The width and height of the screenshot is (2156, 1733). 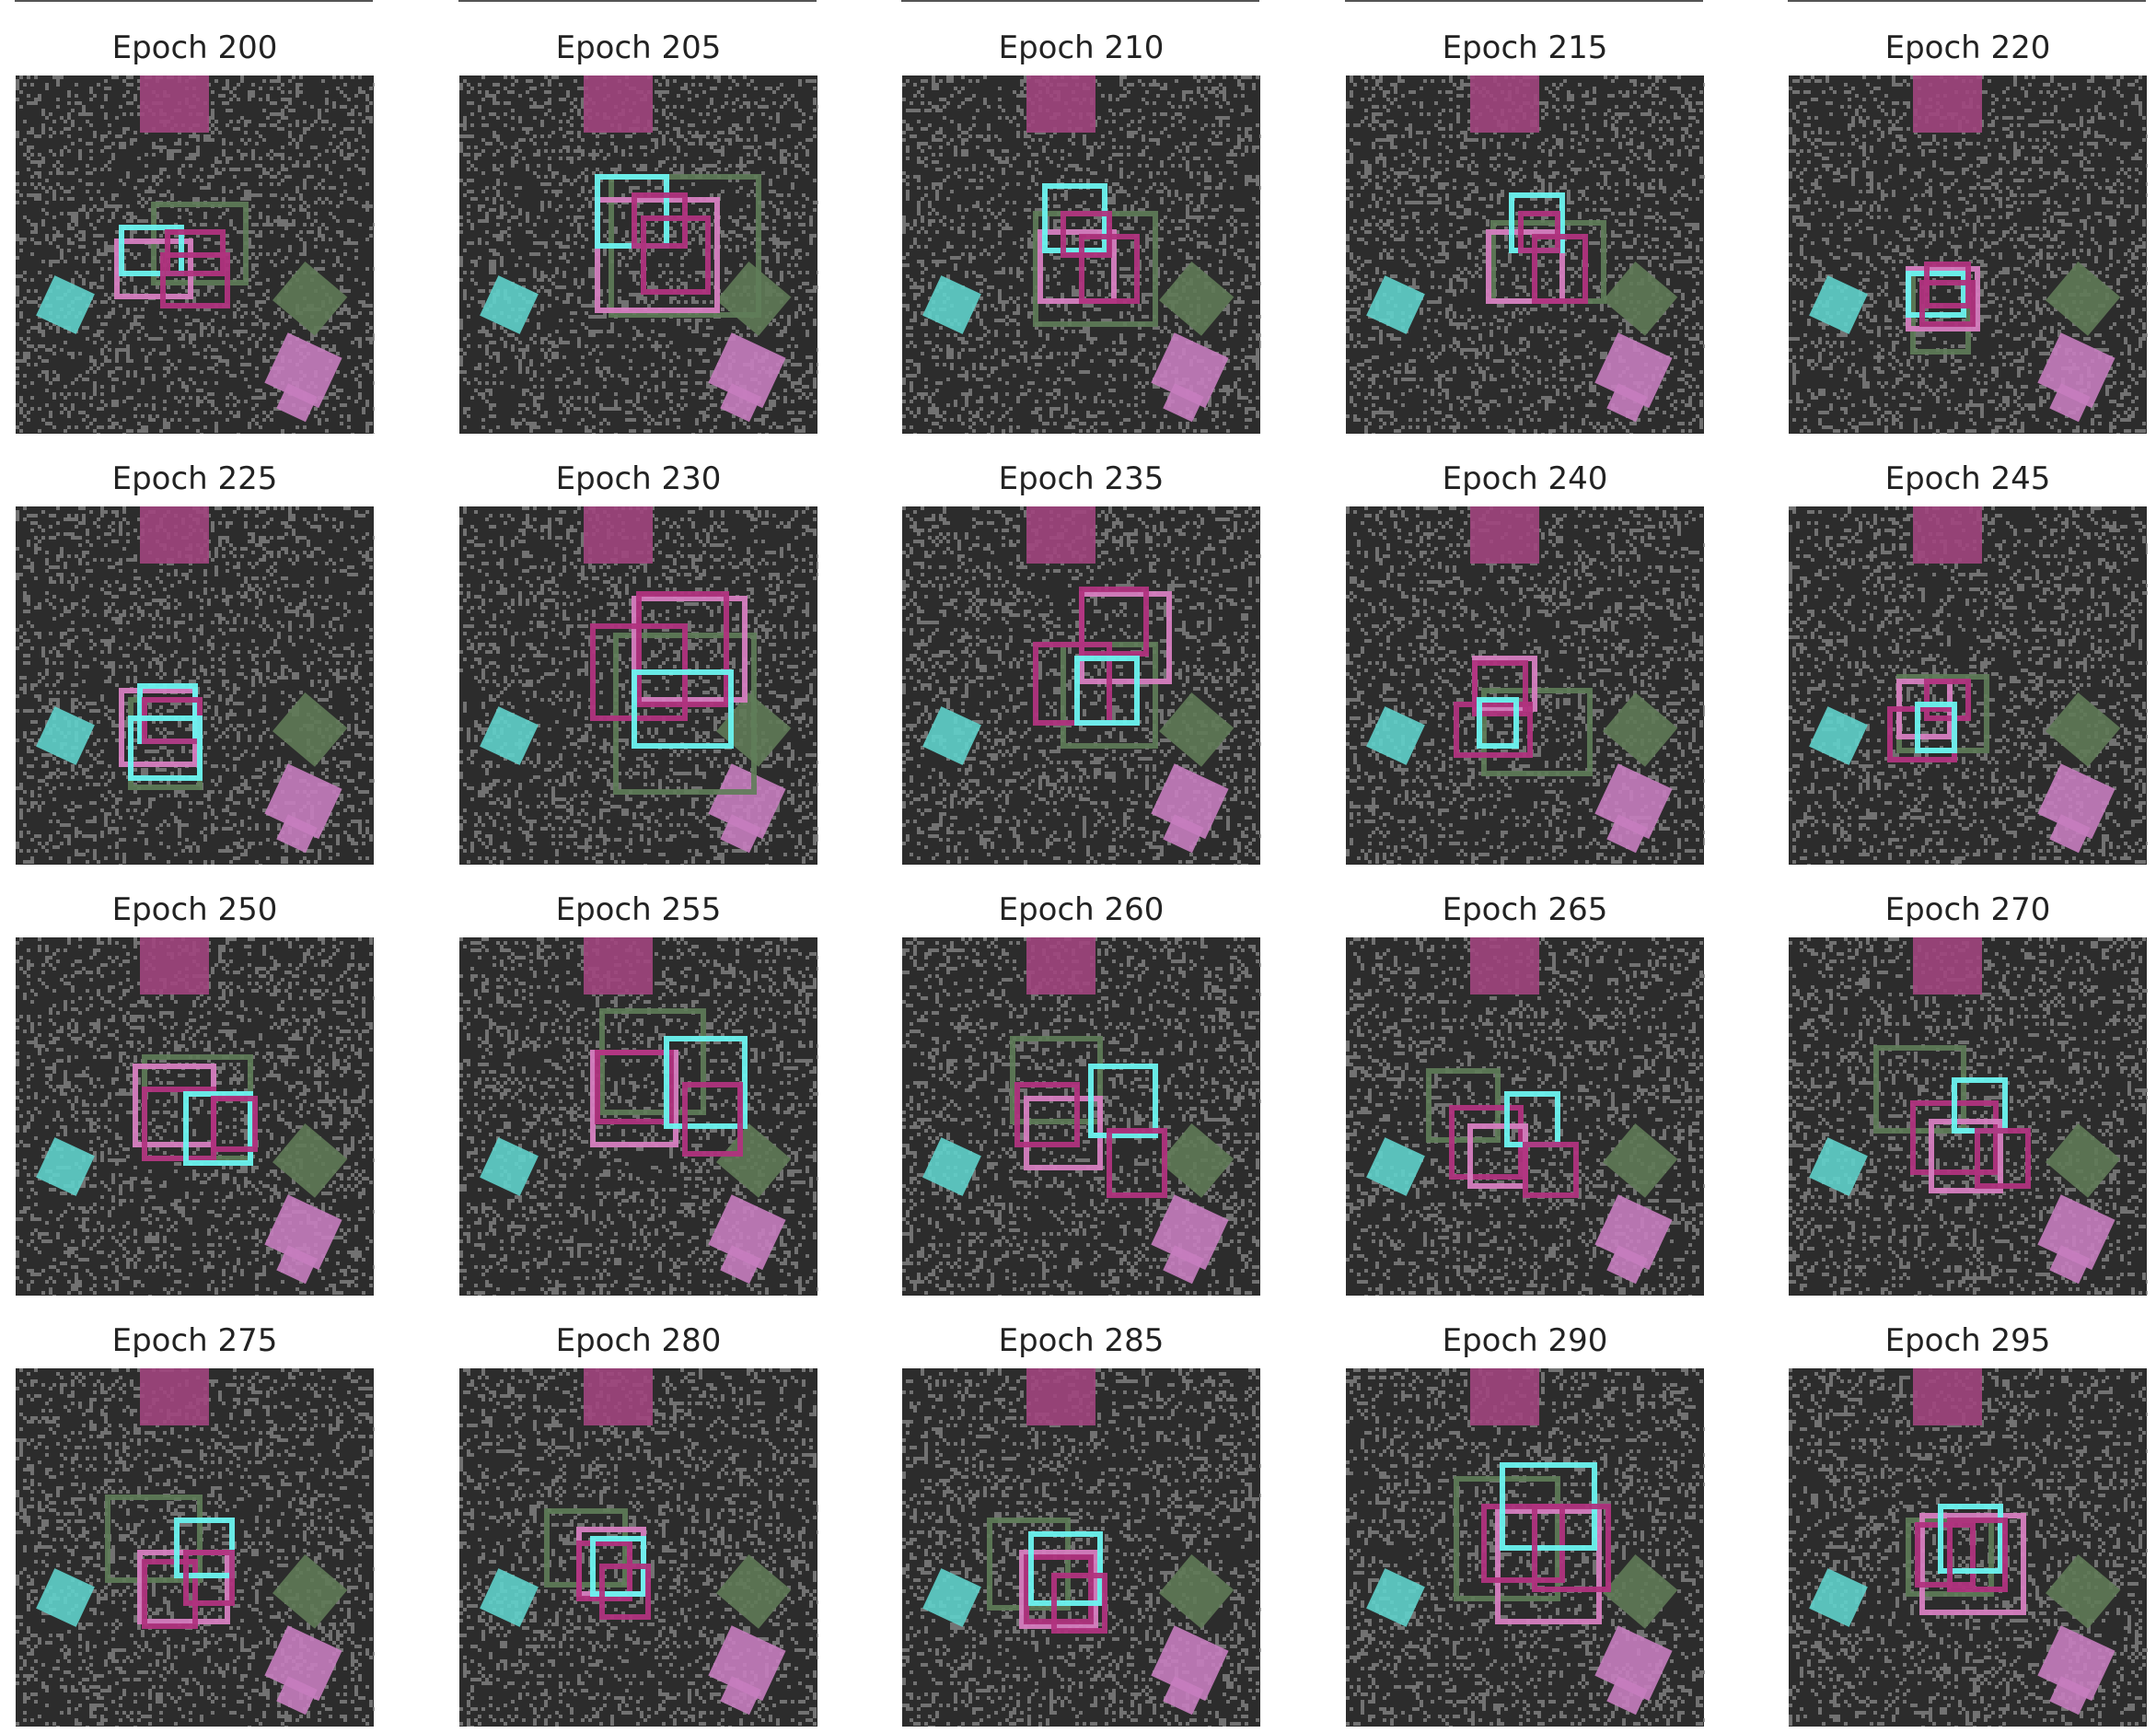 I want to click on epoch-panel: Epoch 295, so click(x=1968, y=1524).